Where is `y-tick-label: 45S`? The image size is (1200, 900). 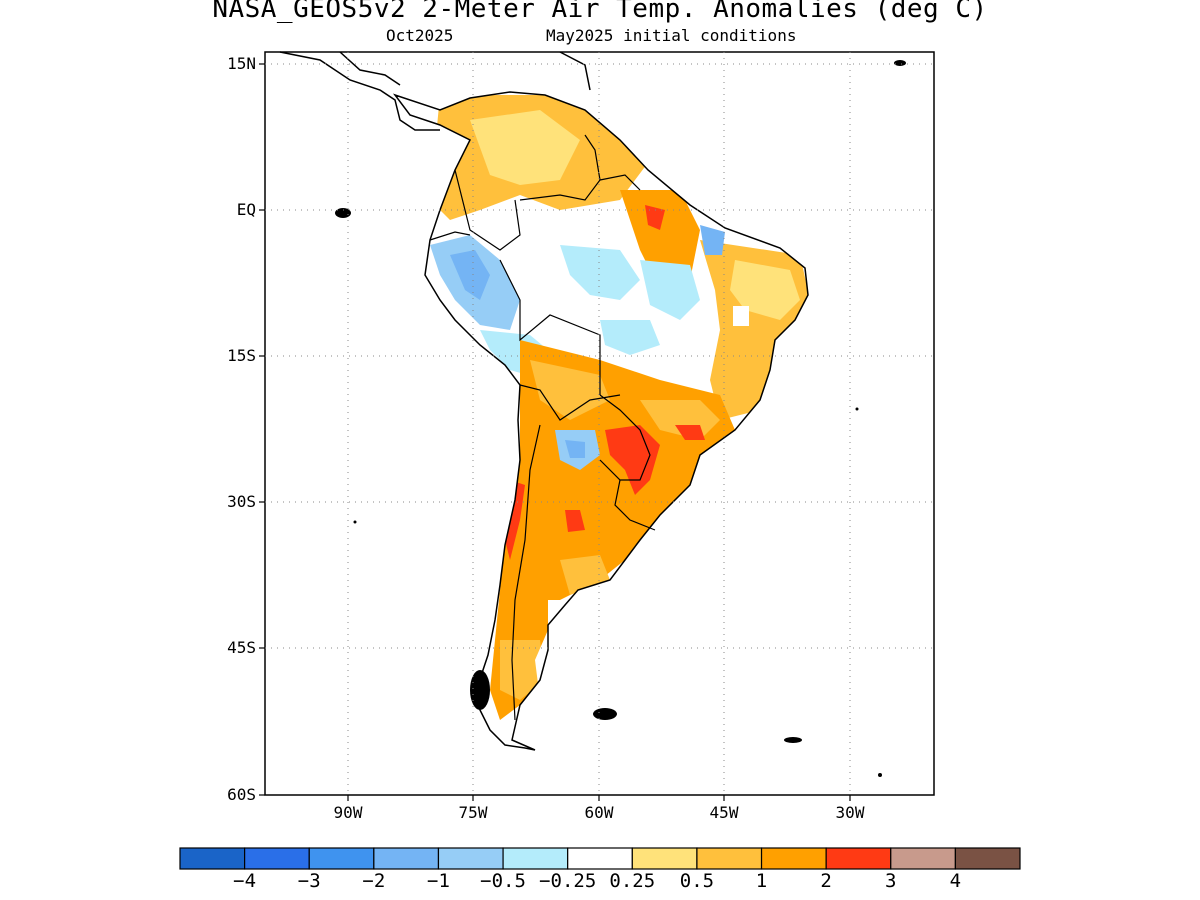 y-tick-label: 45S is located at coordinates (241, 647).